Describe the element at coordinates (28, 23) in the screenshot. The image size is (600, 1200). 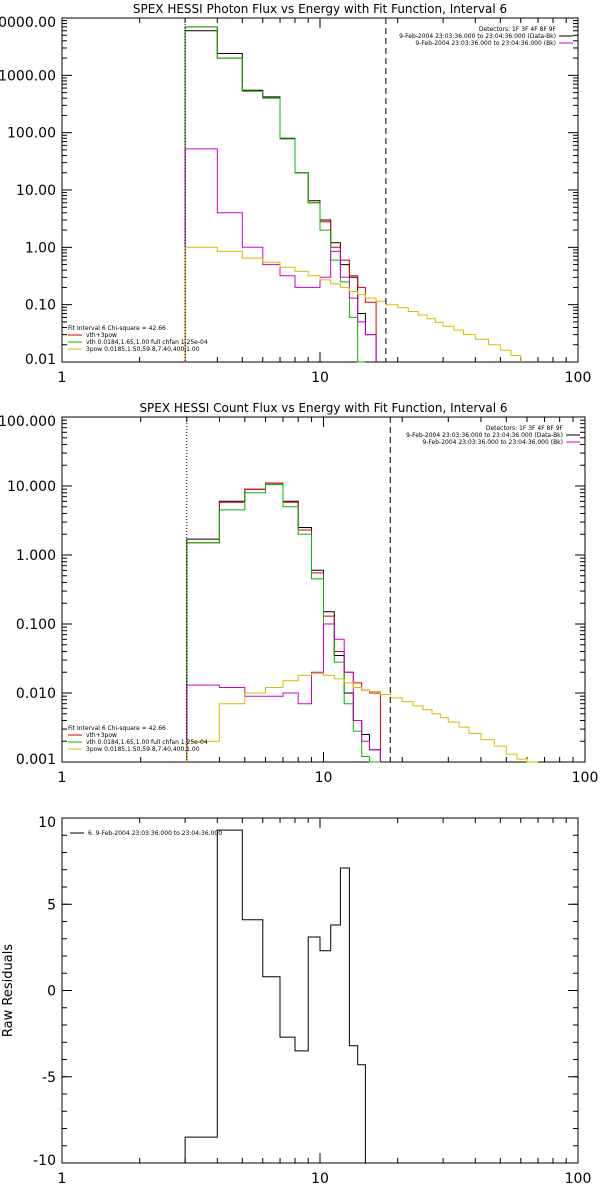
I see `y-tick-label: 10000.00` at that location.